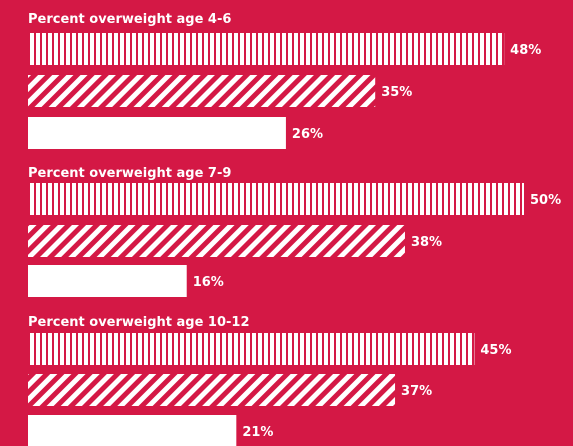 This screenshot has height=446, width=573. What do you see at coordinates (139, 322) in the screenshot?
I see `group-title: Percent overweight age 10-12` at bounding box center [139, 322].